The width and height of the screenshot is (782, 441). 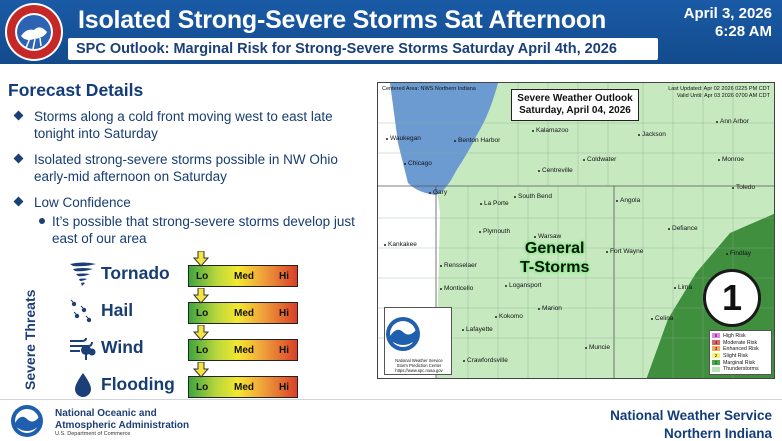 I want to click on threat-row-wind: Wind Lo Med Hi, so click(x=184, y=344).